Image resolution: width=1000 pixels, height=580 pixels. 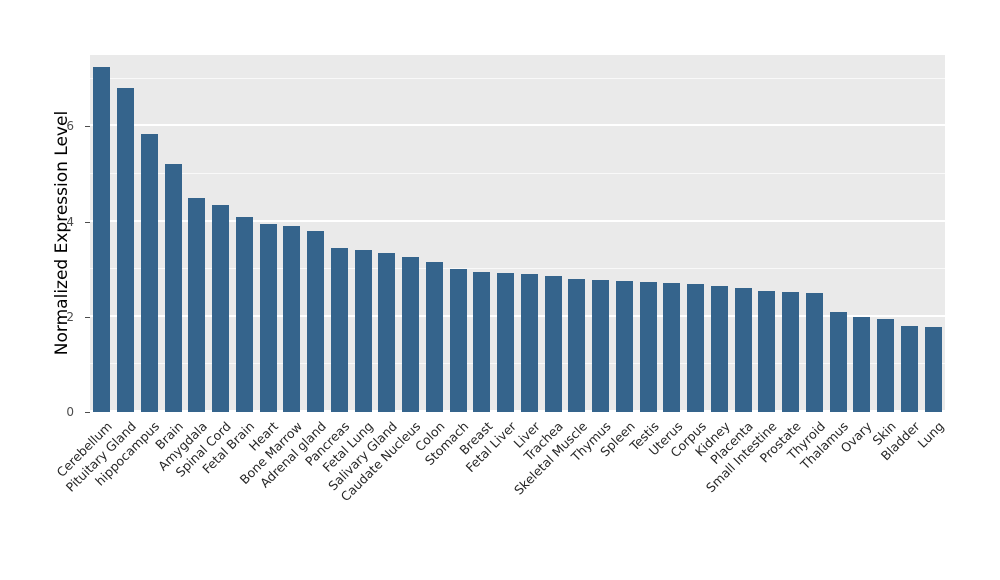 What do you see at coordinates (909, 369) in the screenshot?
I see `bar-bladder` at bounding box center [909, 369].